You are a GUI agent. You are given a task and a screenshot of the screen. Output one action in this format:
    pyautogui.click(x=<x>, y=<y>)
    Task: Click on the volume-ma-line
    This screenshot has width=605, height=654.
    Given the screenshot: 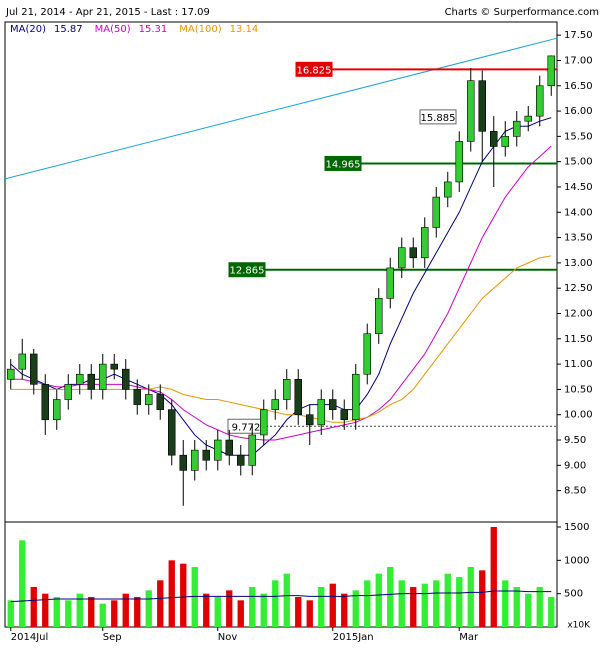 What is the action you would take?
    pyautogui.click(x=281, y=596)
    